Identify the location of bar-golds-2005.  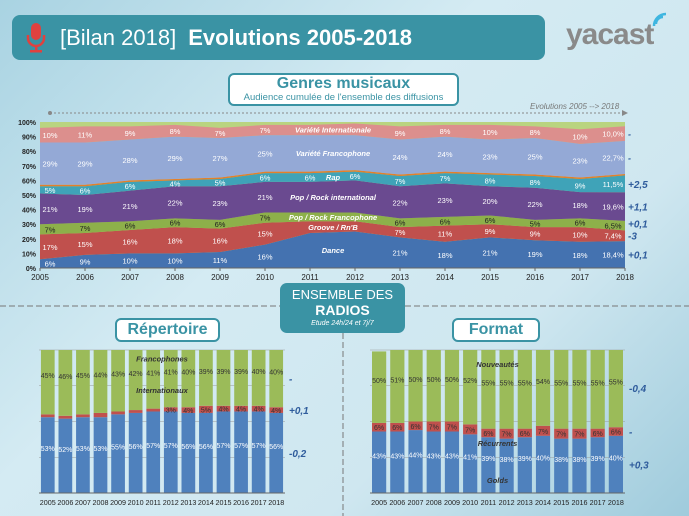
(379, 462).